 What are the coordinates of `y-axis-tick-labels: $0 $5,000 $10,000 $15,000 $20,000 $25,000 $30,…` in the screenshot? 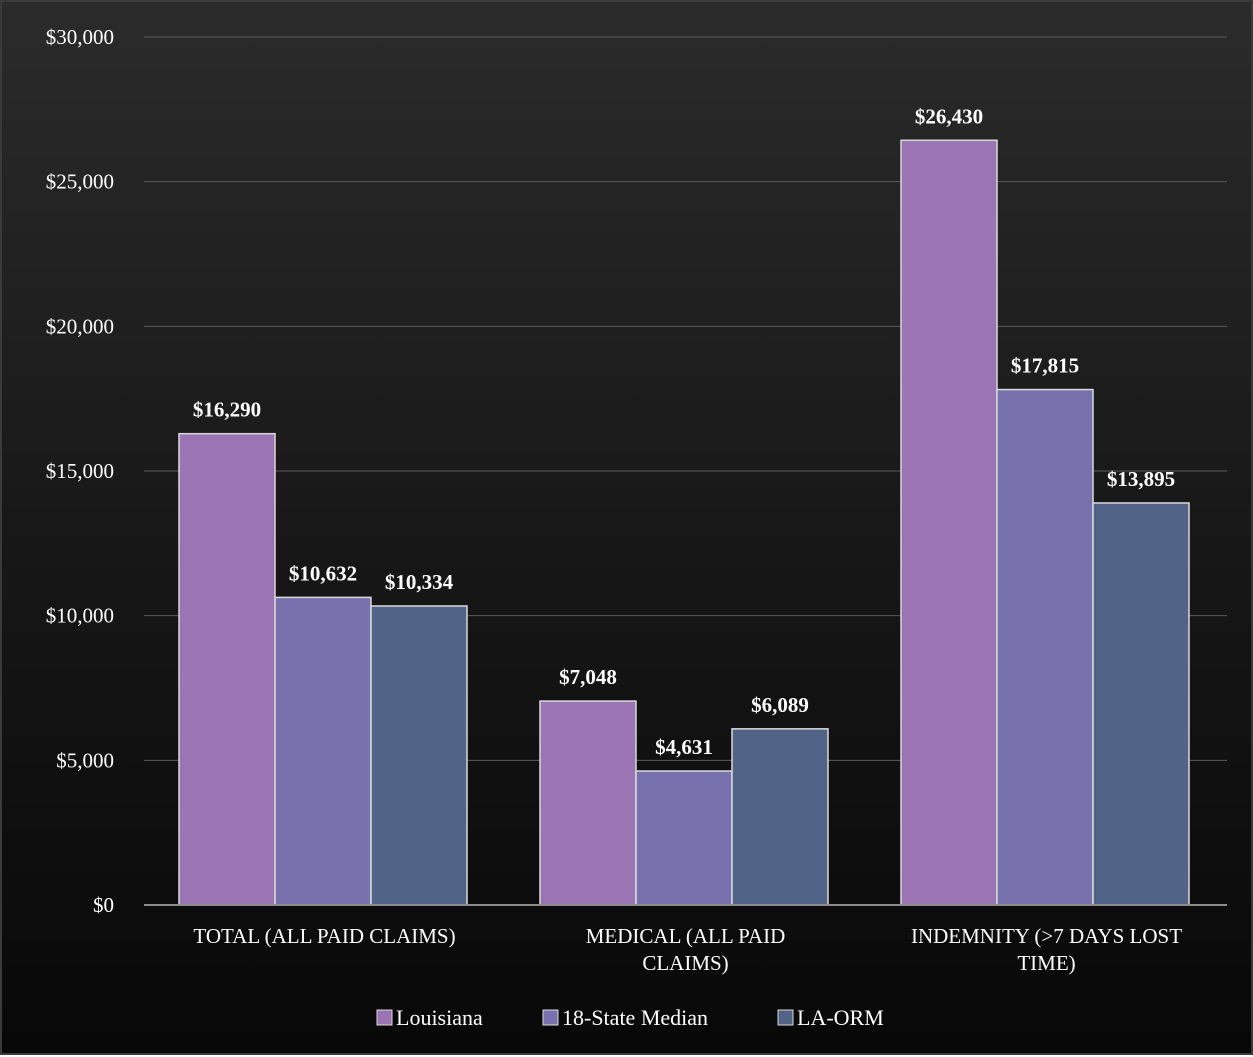 It's located at (80, 471).